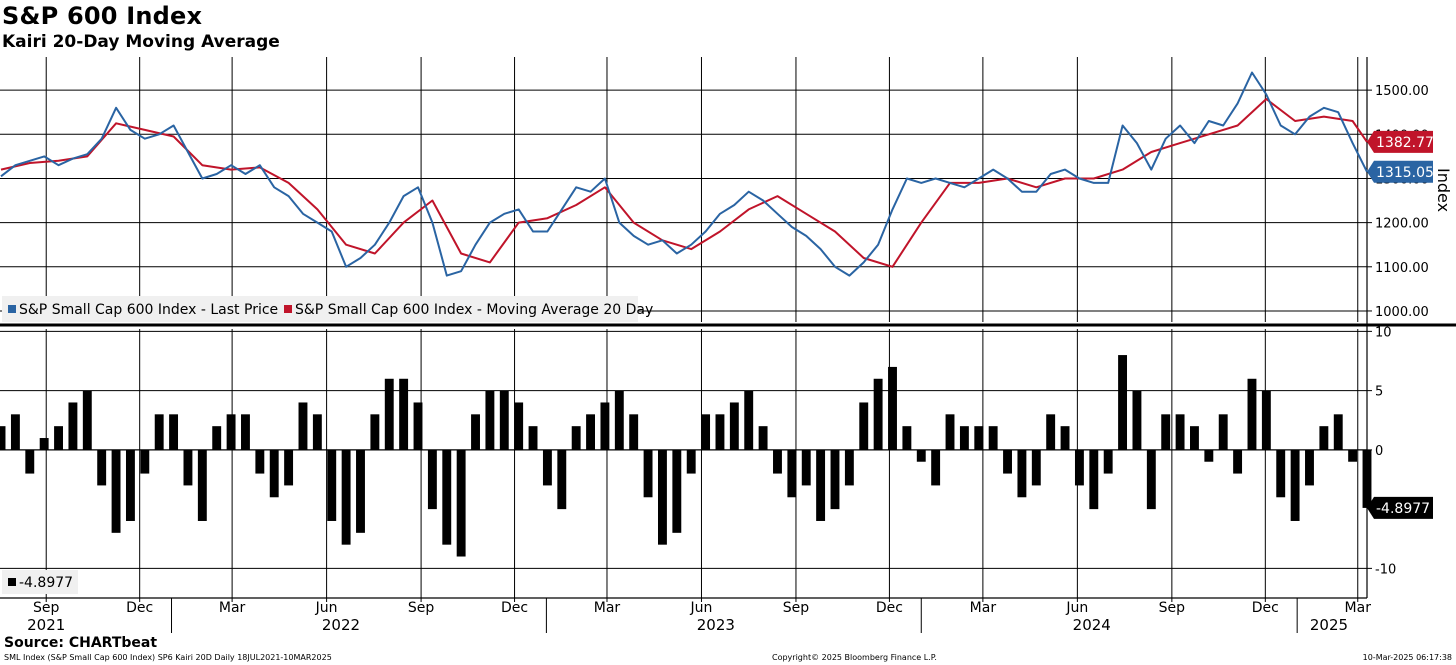 This screenshot has height=665, width=1456. I want to click on price-last-value-tag: 1315.05, so click(1400, 171).